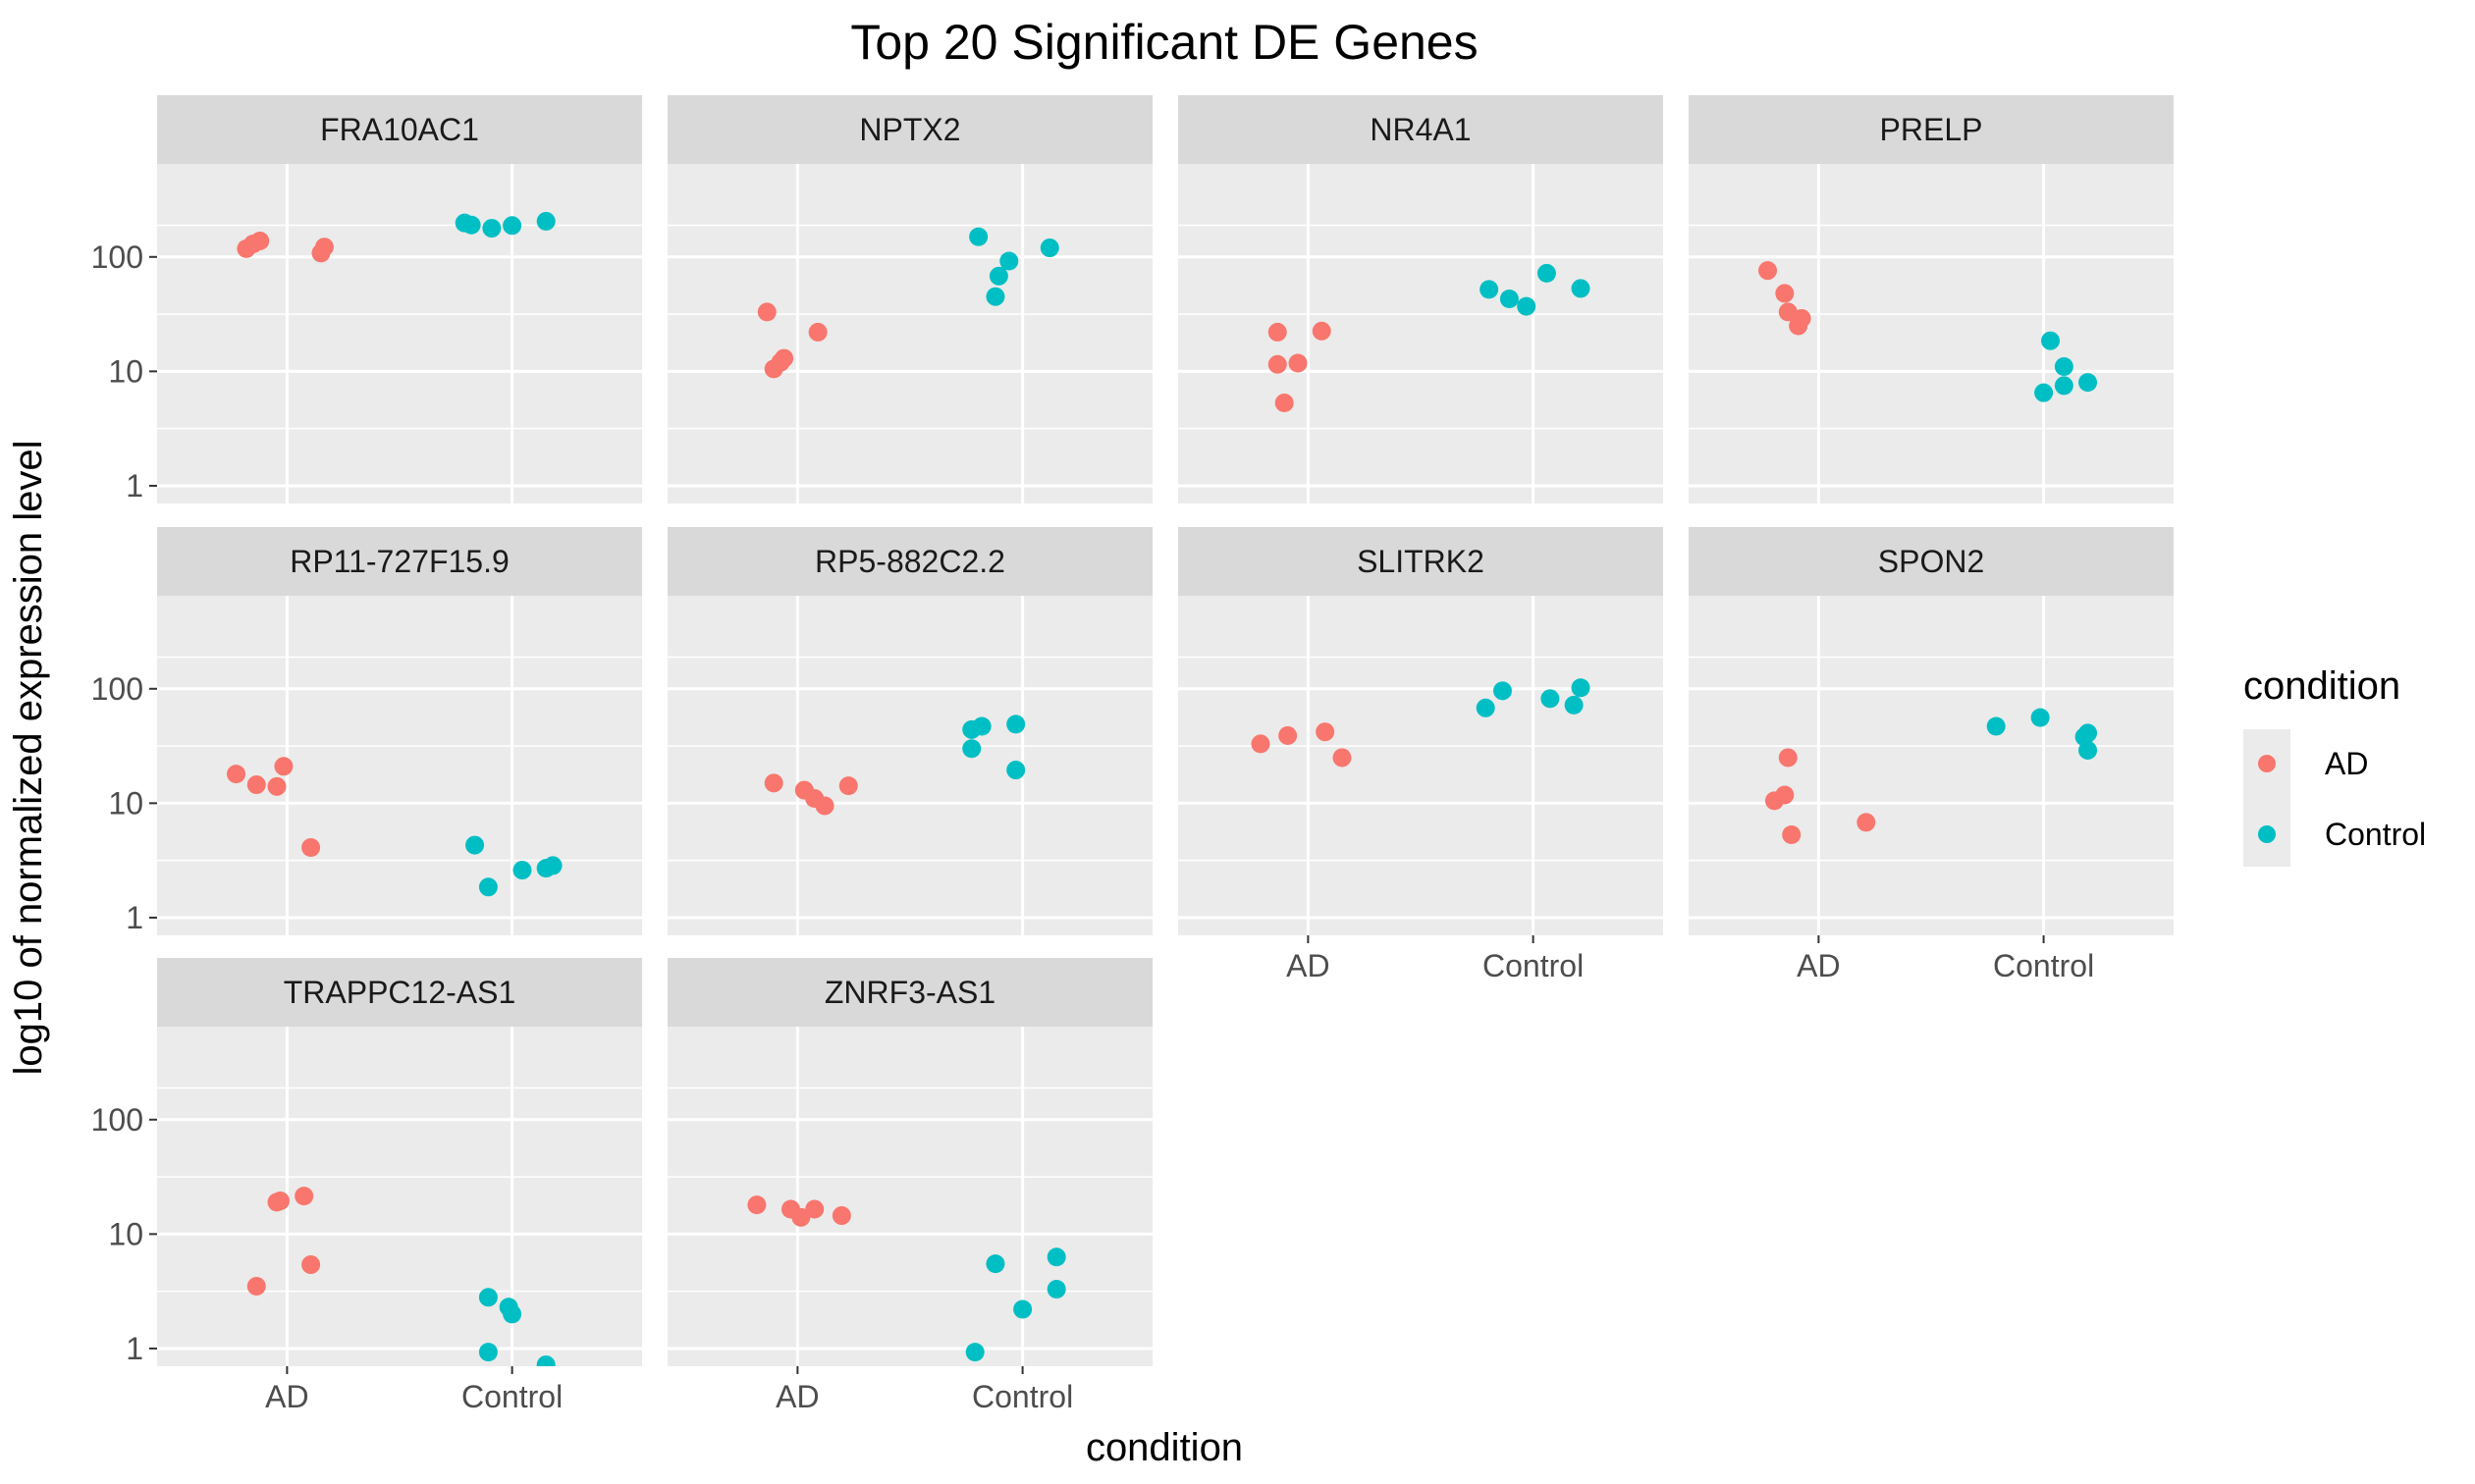 The height and width of the screenshot is (1484, 2475). I want to click on facet-strip-label: TRAPPC12-AS1, so click(400, 992).